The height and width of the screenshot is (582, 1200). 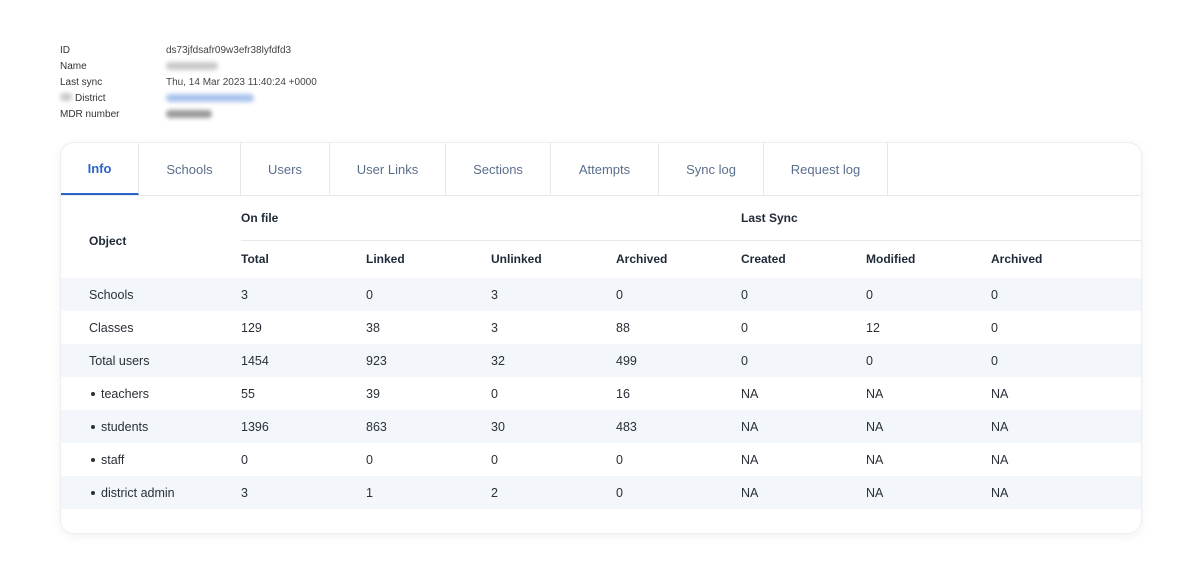 What do you see at coordinates (711, 169) in the screenshot?
I see `tab-sync-log: Sync log` at bounding box center [711, 169].